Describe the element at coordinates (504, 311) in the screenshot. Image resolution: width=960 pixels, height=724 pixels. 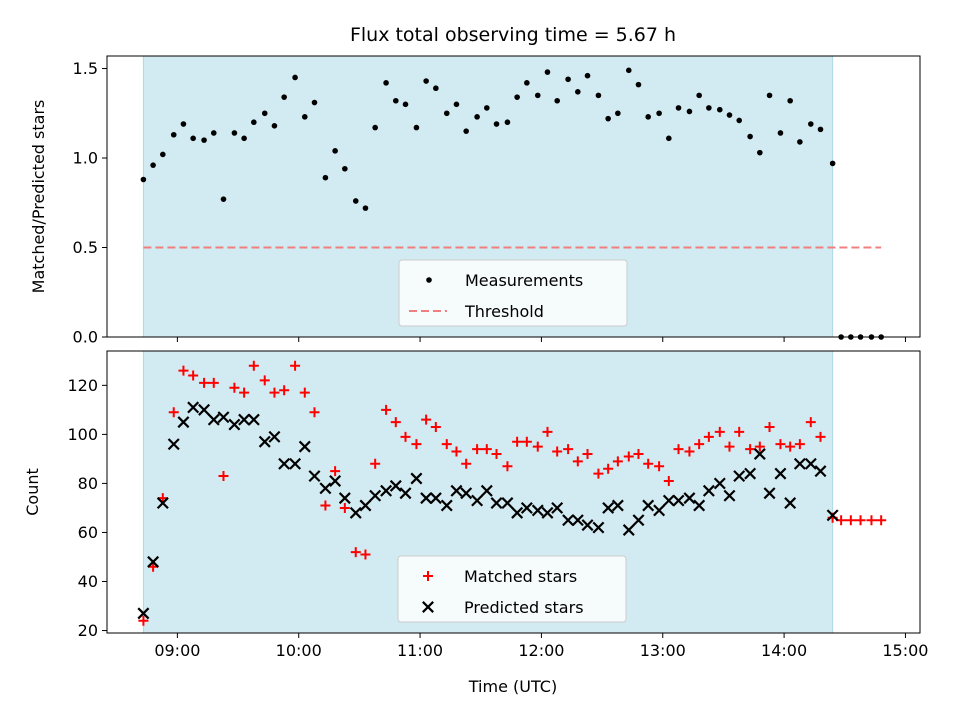
I see `legend-label: Threshold` at that location.